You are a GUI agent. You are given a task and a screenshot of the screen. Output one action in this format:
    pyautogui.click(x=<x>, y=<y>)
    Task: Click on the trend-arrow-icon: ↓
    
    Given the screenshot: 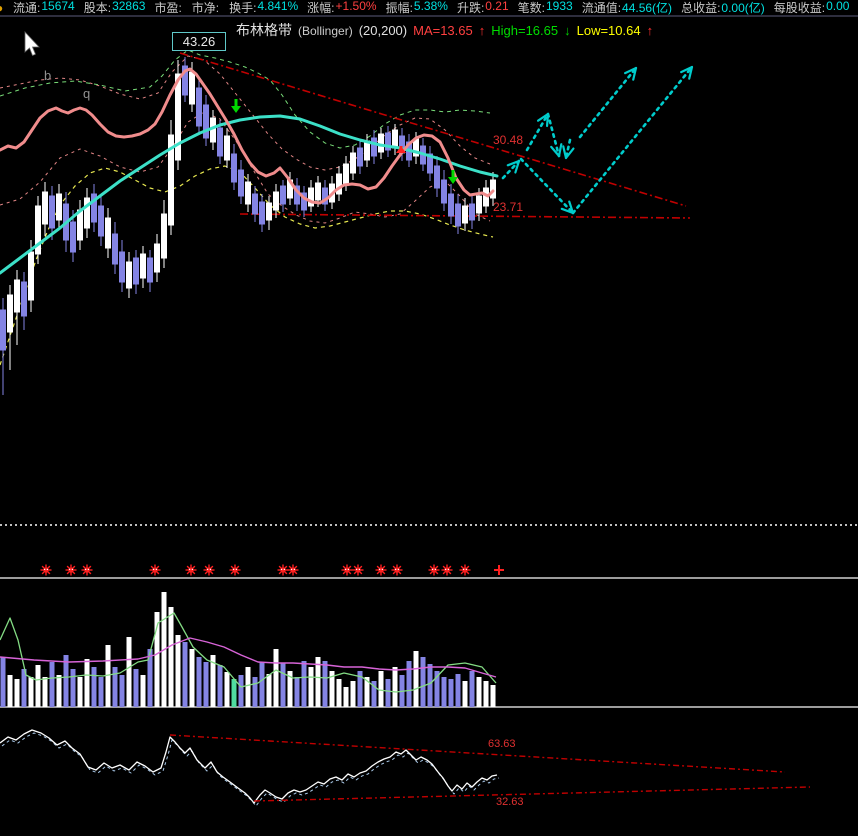 What is the action you would take?
    pyautogui.click(x=567, y=30)
    